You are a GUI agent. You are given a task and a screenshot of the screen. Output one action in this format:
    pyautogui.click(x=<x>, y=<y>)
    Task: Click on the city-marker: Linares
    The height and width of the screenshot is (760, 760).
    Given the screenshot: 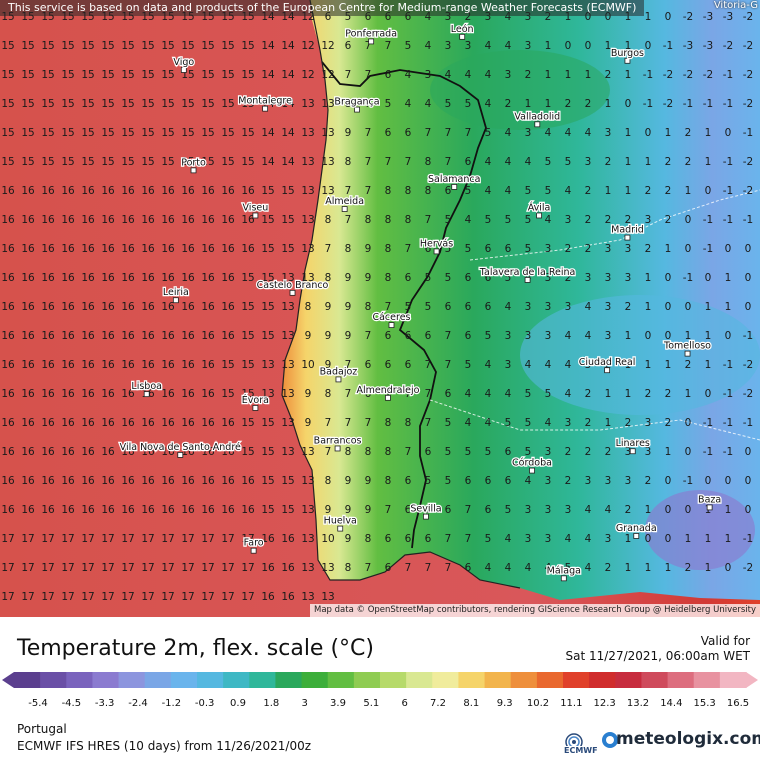 What is the action you would take?
    pyautogui.click(x=632, y=446)
    